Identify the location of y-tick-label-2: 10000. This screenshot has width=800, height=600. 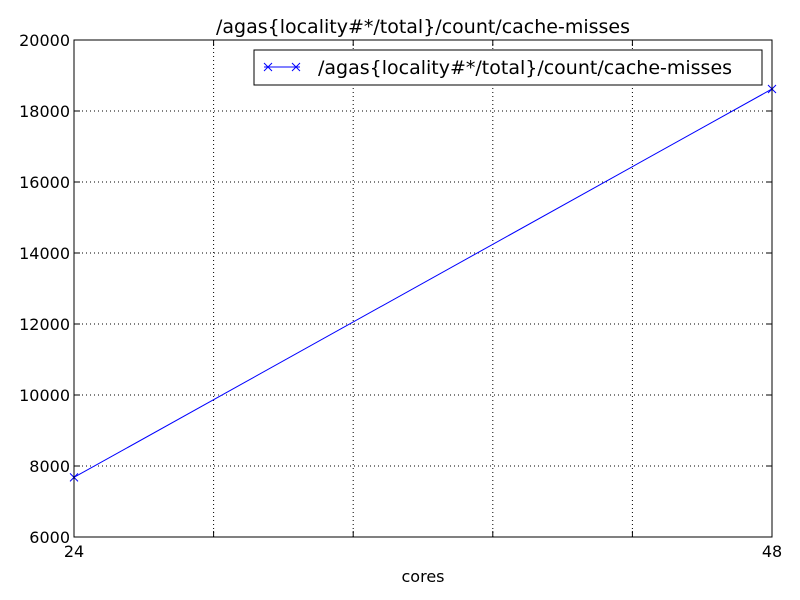
(44, 395).